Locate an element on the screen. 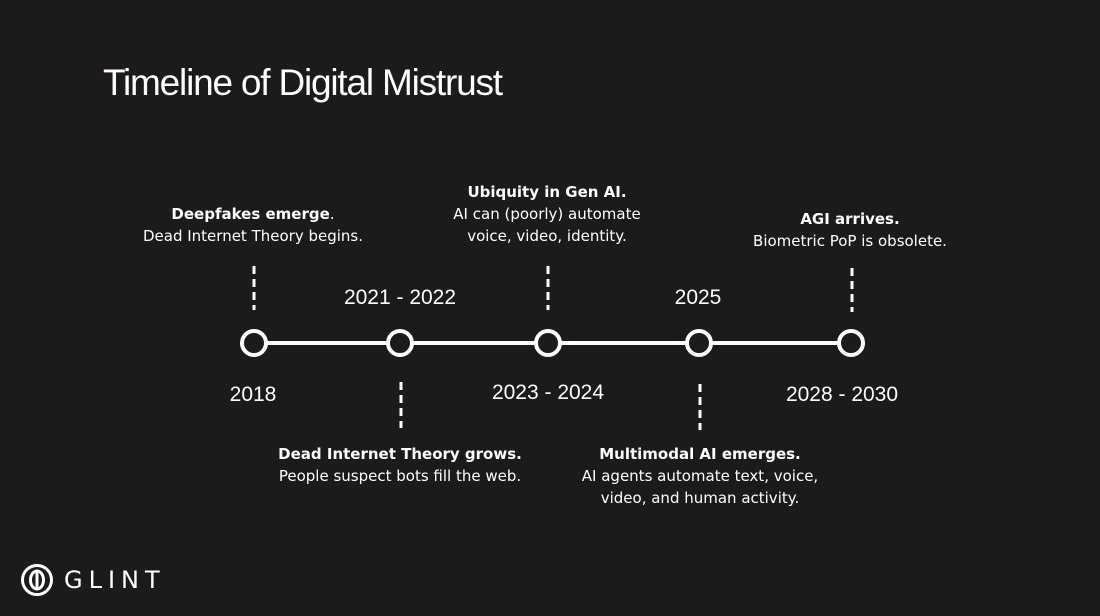  event-2028-2030-title: AGI arrives. is located at coordinates (850, 219).